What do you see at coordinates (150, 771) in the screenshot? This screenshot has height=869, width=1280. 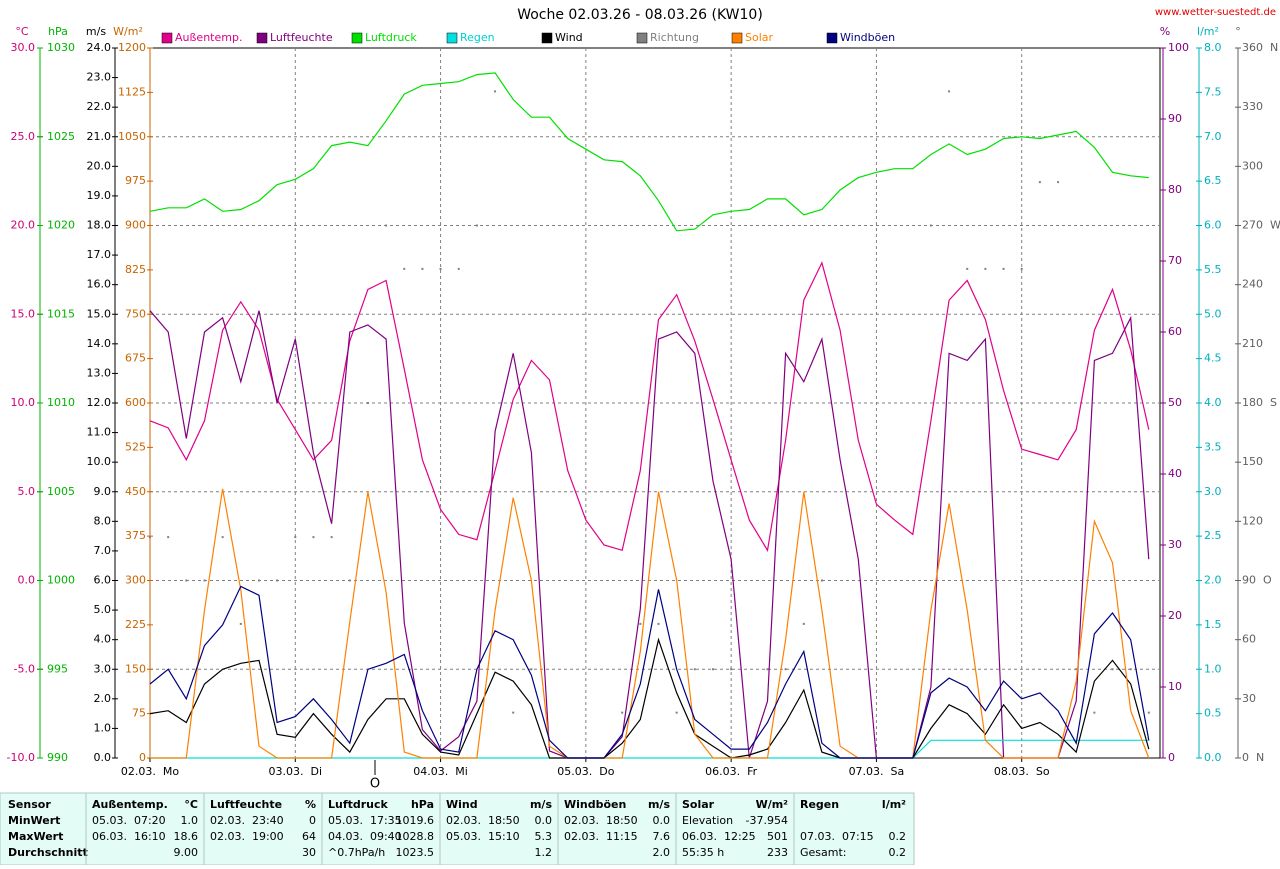 I see `x-tick-label: 02.03. Mo` at bounding box center [150, 771].